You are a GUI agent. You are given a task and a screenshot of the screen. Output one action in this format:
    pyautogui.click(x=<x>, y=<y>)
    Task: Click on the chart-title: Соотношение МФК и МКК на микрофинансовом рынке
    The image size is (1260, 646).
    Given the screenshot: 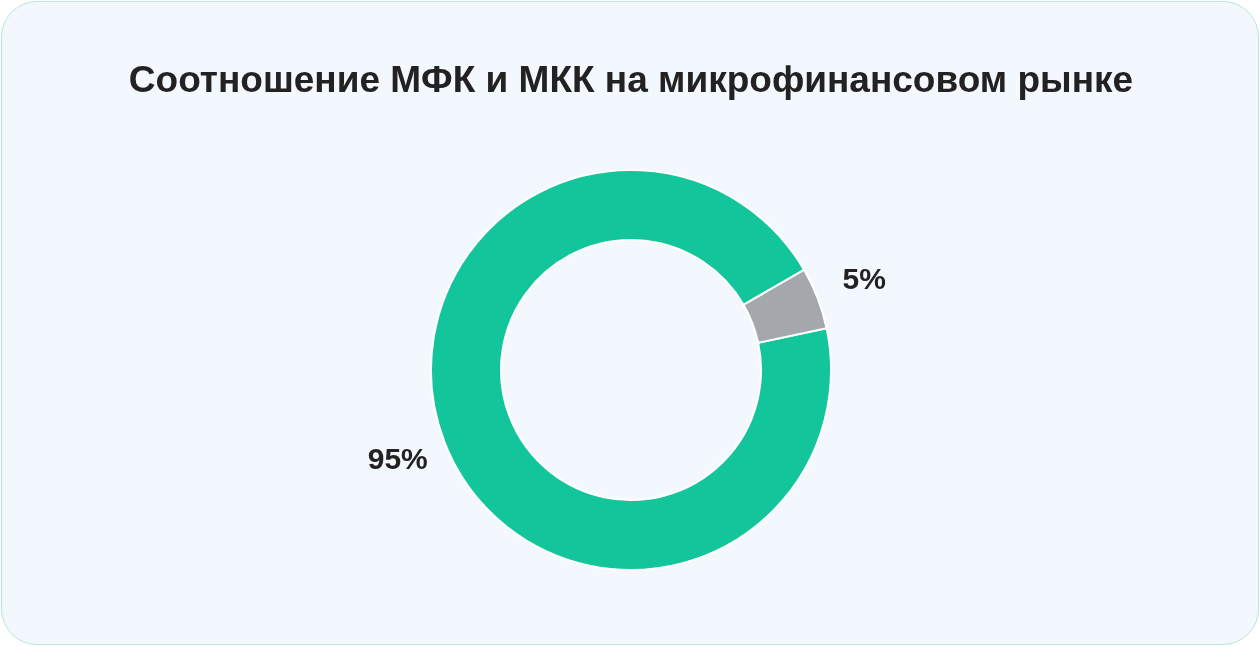 What is the action you would take?
    pyautogui.click(x=631, y=79)
    